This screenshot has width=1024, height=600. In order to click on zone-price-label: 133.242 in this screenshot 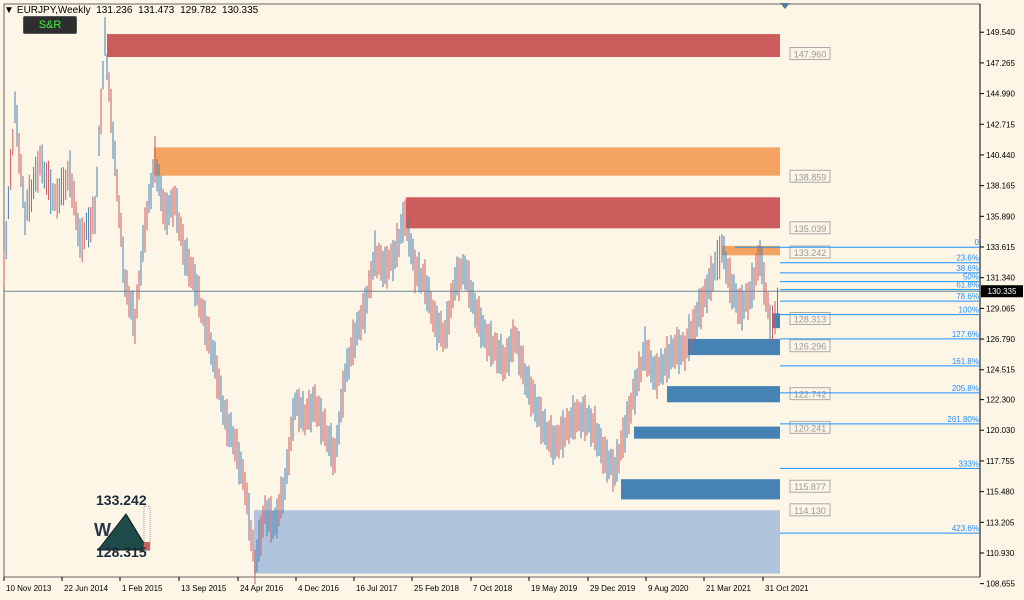, I will do `click(810, 253)`.